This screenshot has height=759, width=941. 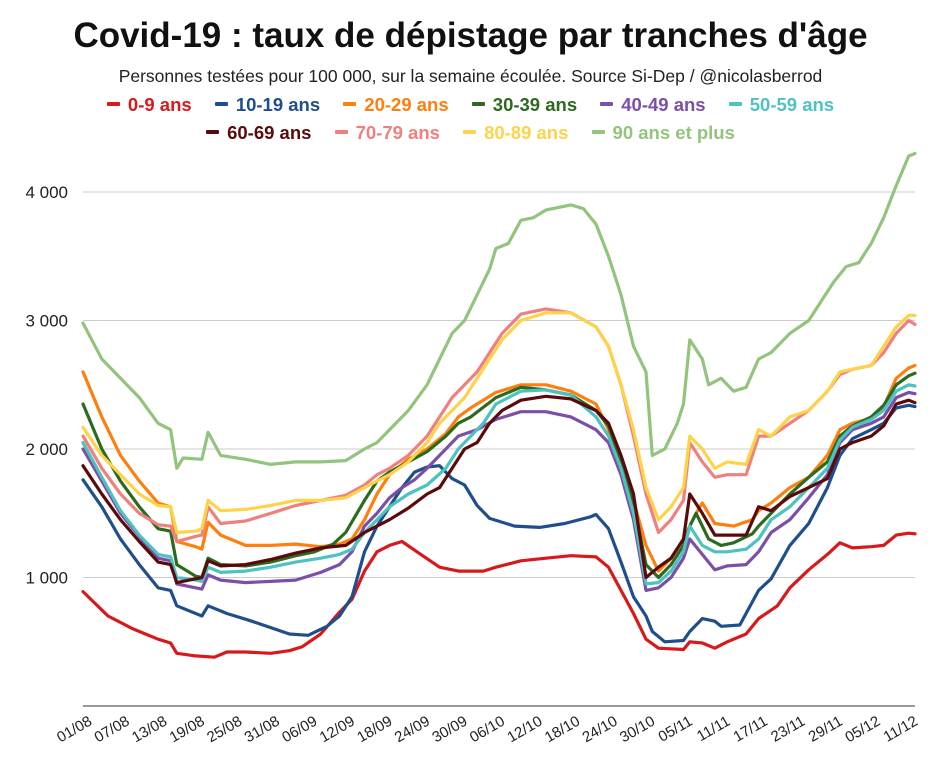 I want to click on x-tick-label: 30/10, so click(x=637, y=729).